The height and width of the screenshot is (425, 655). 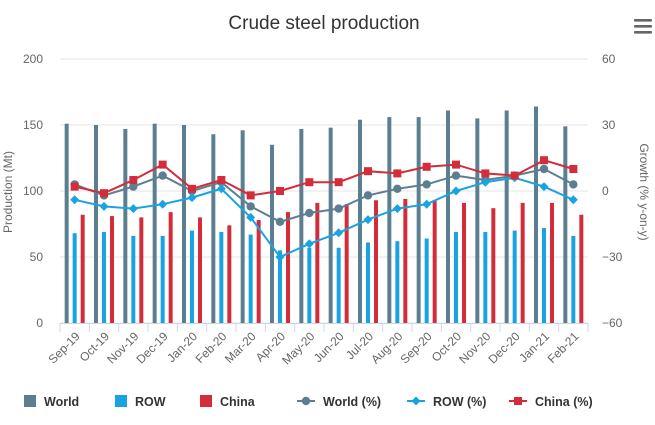 I want to click on x-tick-label: Feb-21, so click(x=563, y=347).